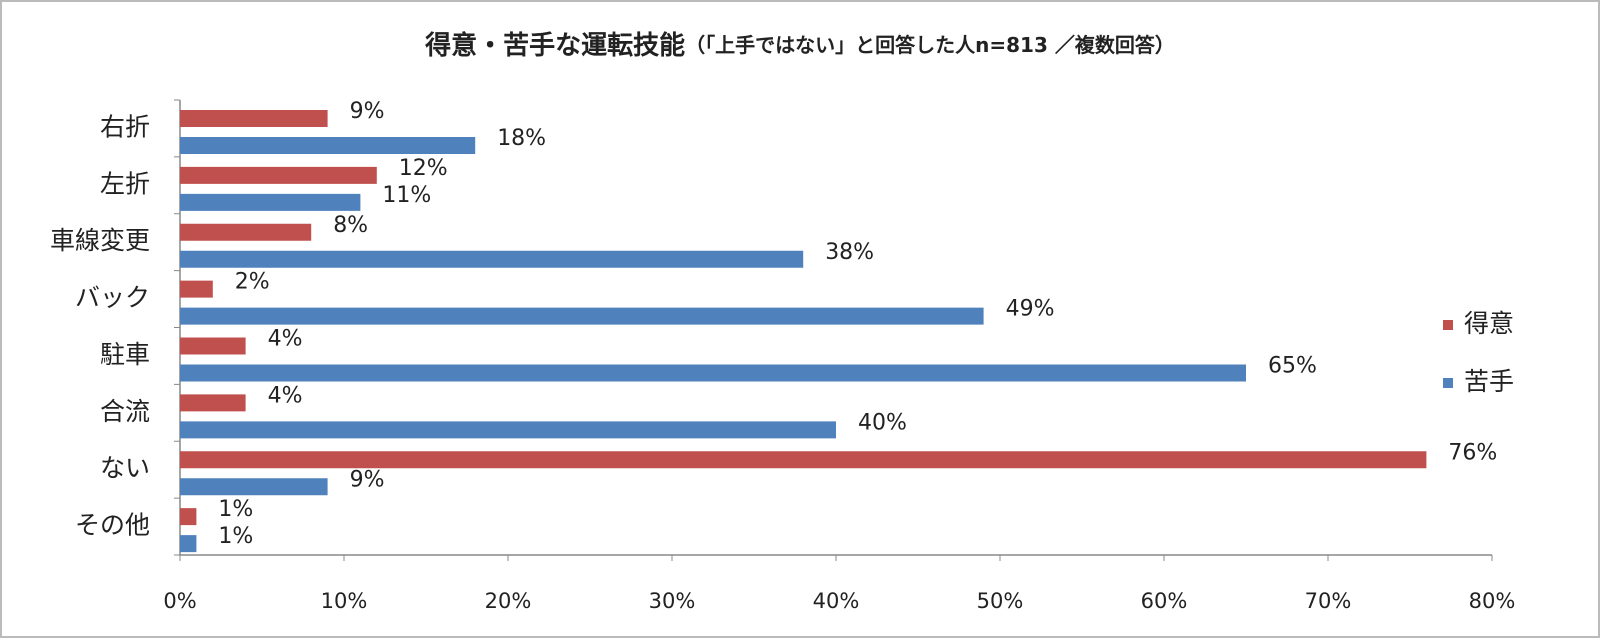  What do you see at coordinates (1328, 601) in the screenshot?
I see `x-tick-label: 70%` at bounding box center [1328, 601].